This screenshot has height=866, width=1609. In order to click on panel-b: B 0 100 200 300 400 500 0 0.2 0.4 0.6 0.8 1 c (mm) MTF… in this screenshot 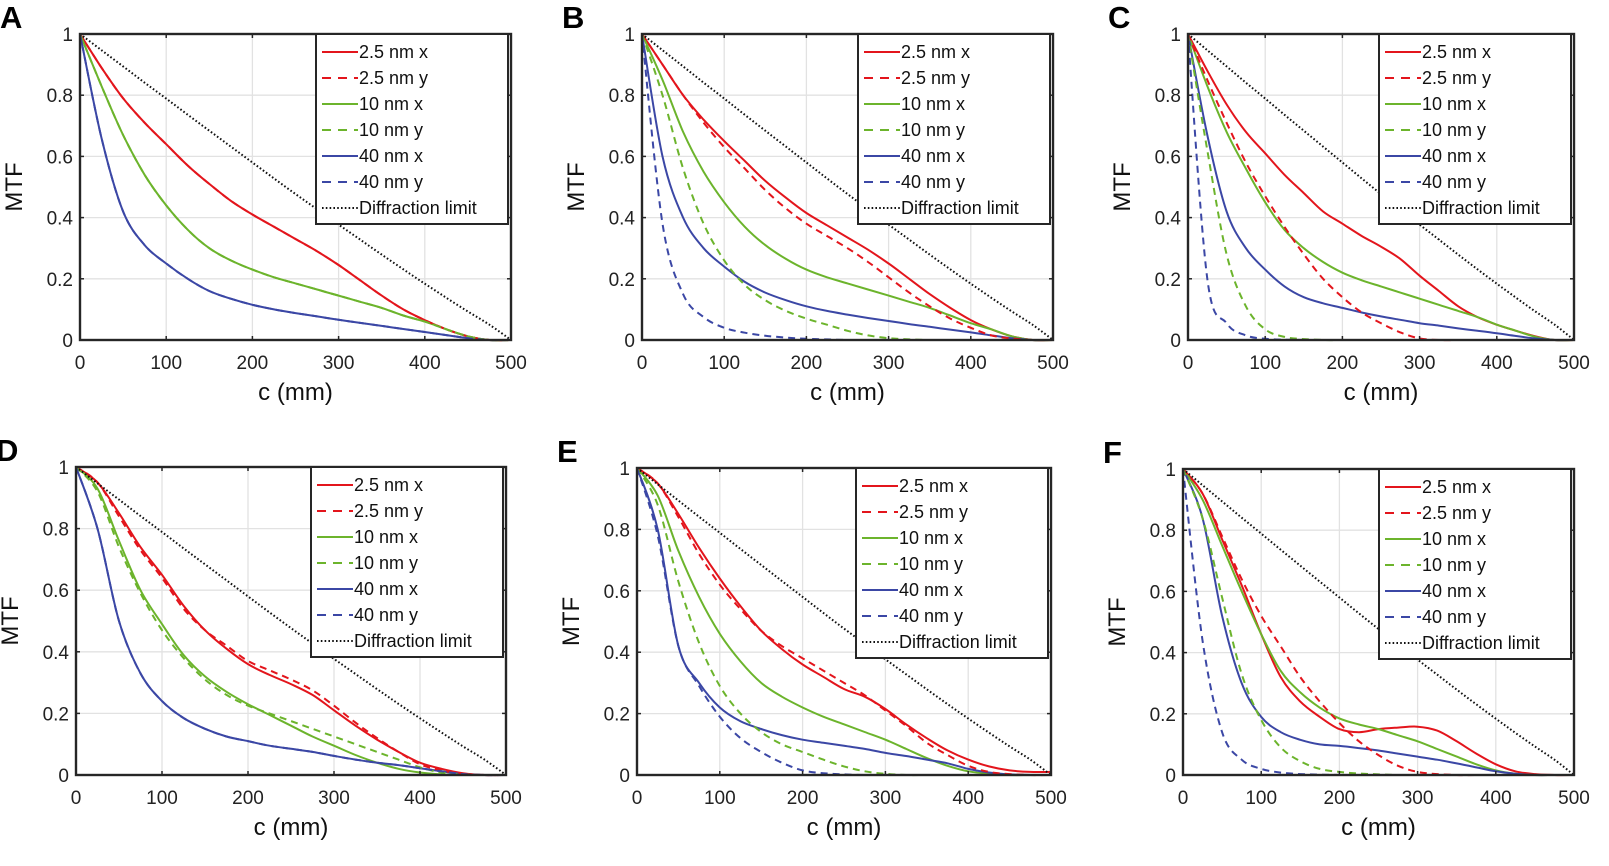, I will do `click(815, 203)`.